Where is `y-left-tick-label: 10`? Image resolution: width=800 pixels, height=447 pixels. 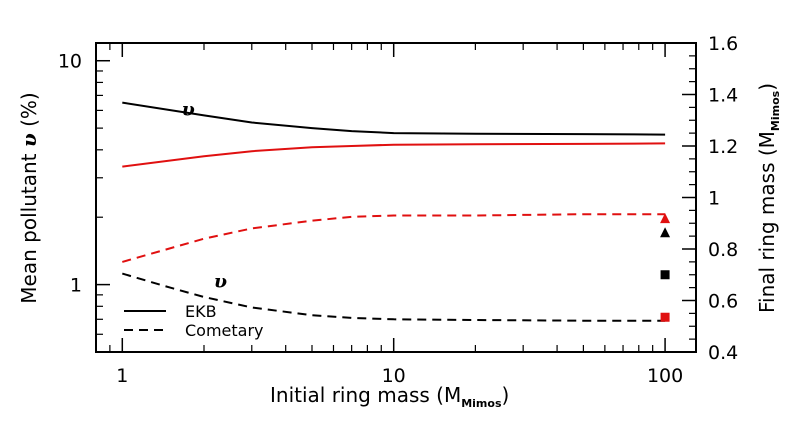
y-left-tick-label: 10 is located at coordinates (70, 62).